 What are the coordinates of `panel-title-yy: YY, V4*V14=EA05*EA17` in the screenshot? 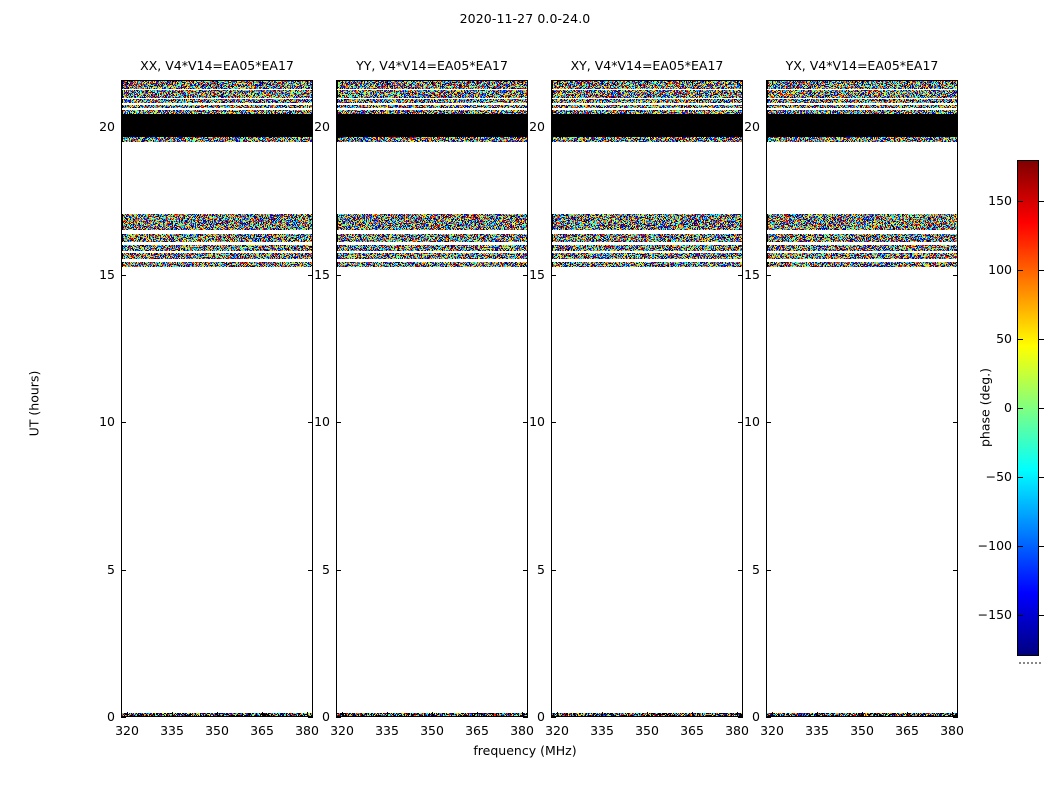 It's located at (432, 65).